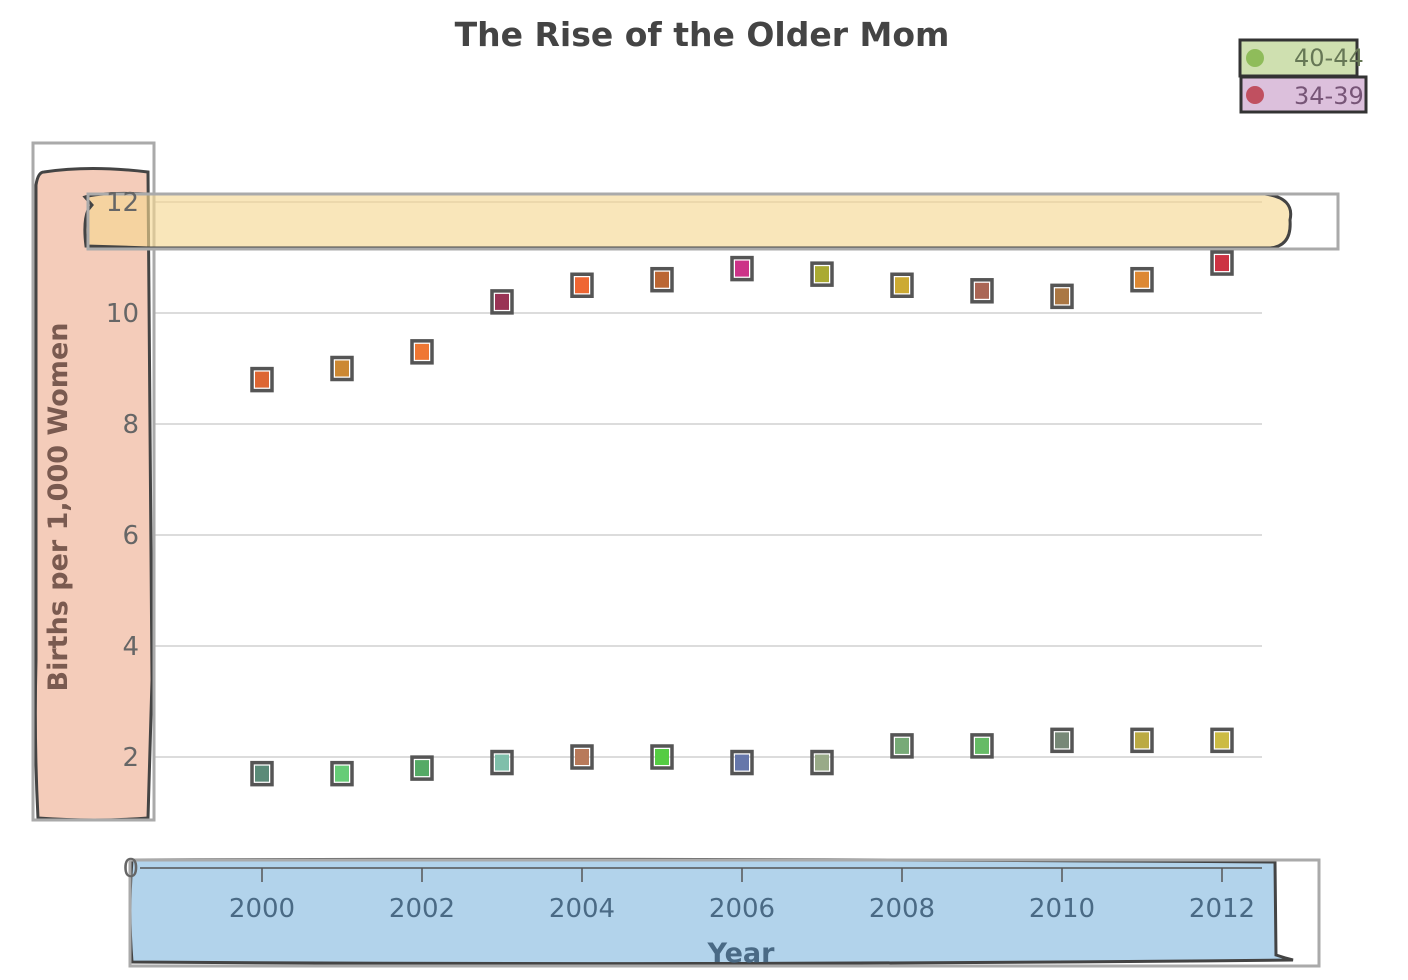 Image resolution: width=1408 pixels, height=980 pixels. What do you see at coordinates (982, 291) in the screenshot?
I see `data-point-34-39-2009` at bounding box center [982, 291].